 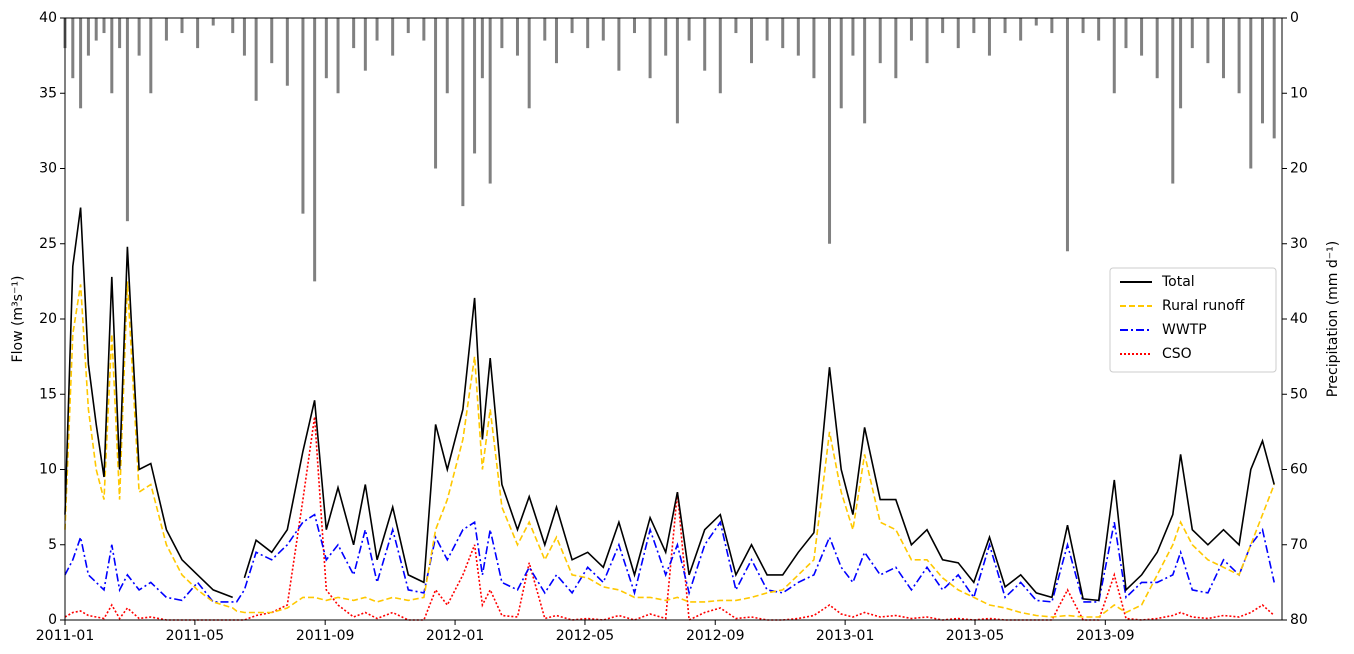 What do you see at coordinates (52, 620) in the screenshot?
I see `y-tick-label: 0` at bounding box center [52, 620].